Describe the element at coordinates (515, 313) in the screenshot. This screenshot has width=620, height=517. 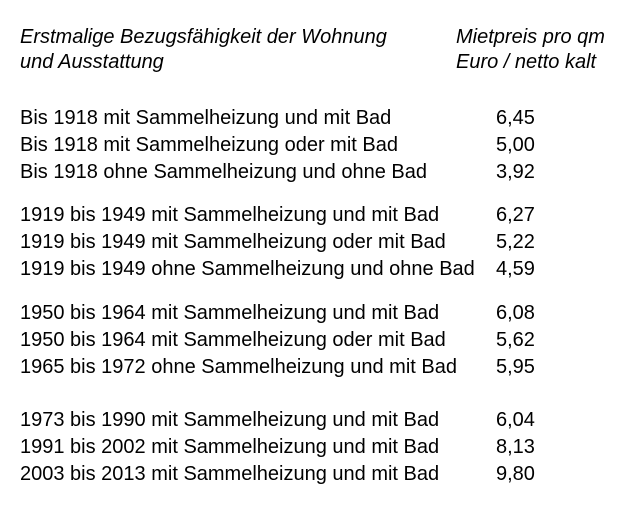
I see `row-value: 6,08` at that location.